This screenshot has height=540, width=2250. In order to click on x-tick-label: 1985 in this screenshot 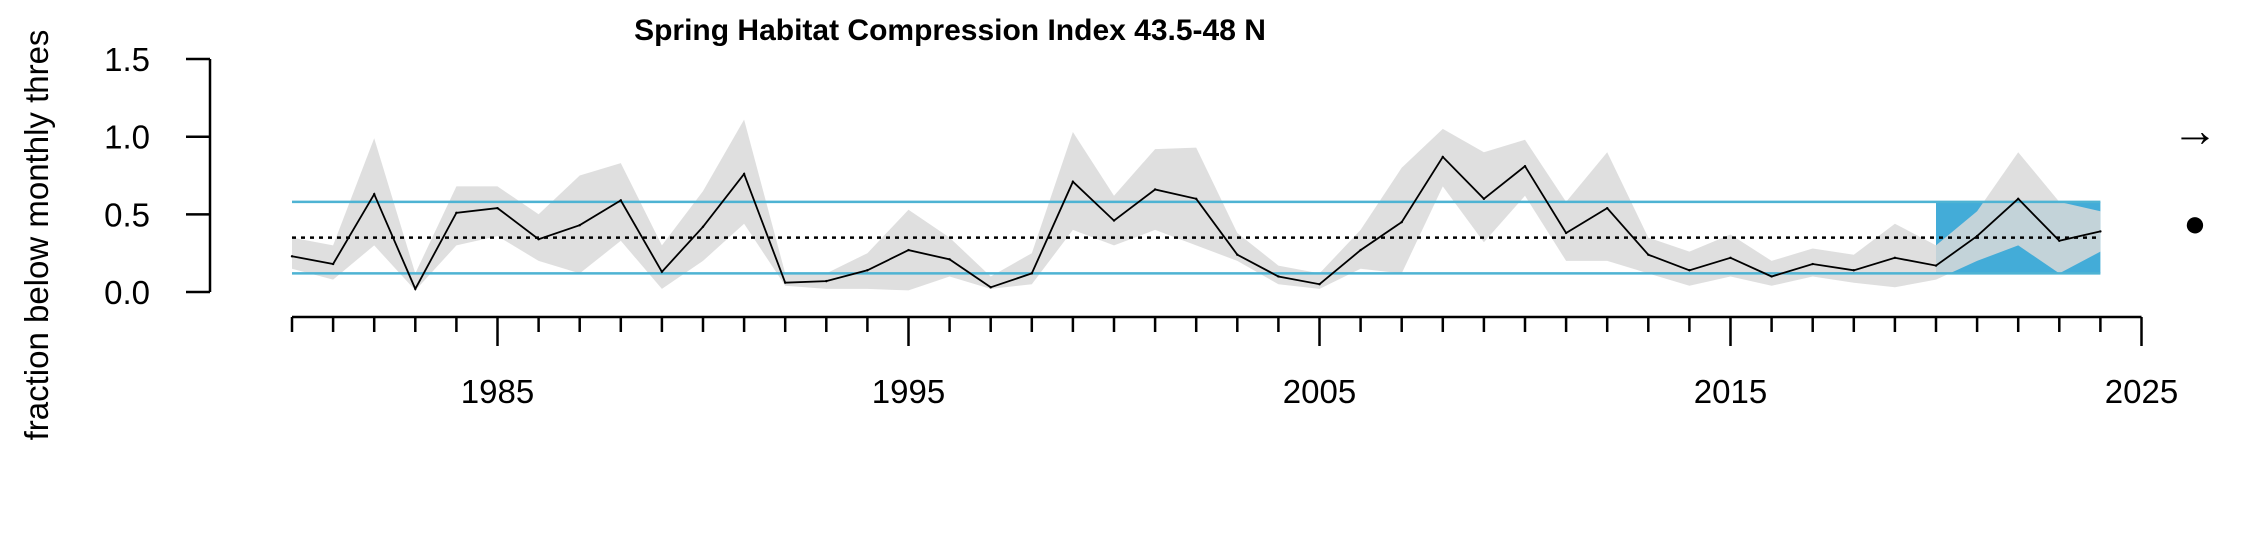, I will do `click(497, 391)`.